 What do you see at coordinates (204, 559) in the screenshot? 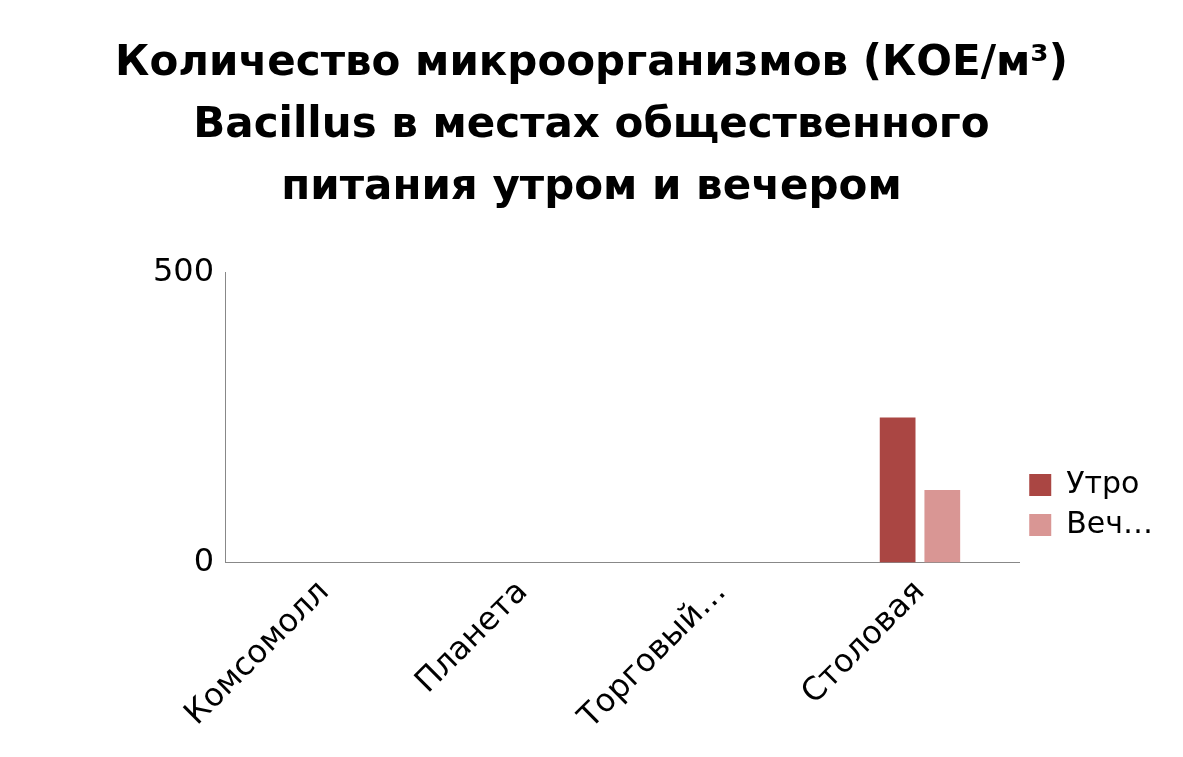
I see `y-tick-label: 0` at bounding box center [204, 559].